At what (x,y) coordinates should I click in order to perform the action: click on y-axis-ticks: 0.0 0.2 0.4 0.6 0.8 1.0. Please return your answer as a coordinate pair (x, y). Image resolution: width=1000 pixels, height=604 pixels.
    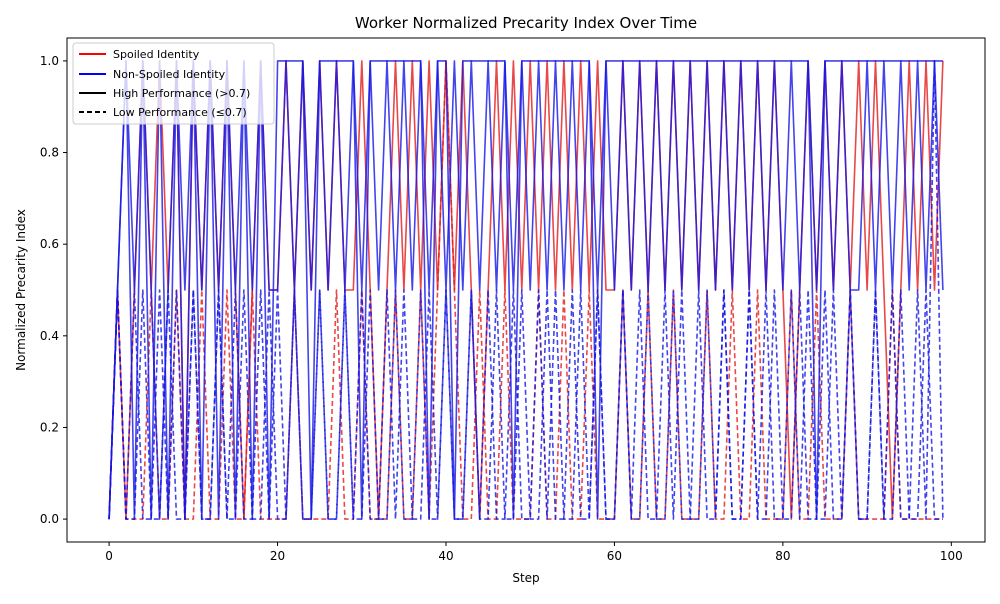
    Looking at the image, I should click on (53, 290).